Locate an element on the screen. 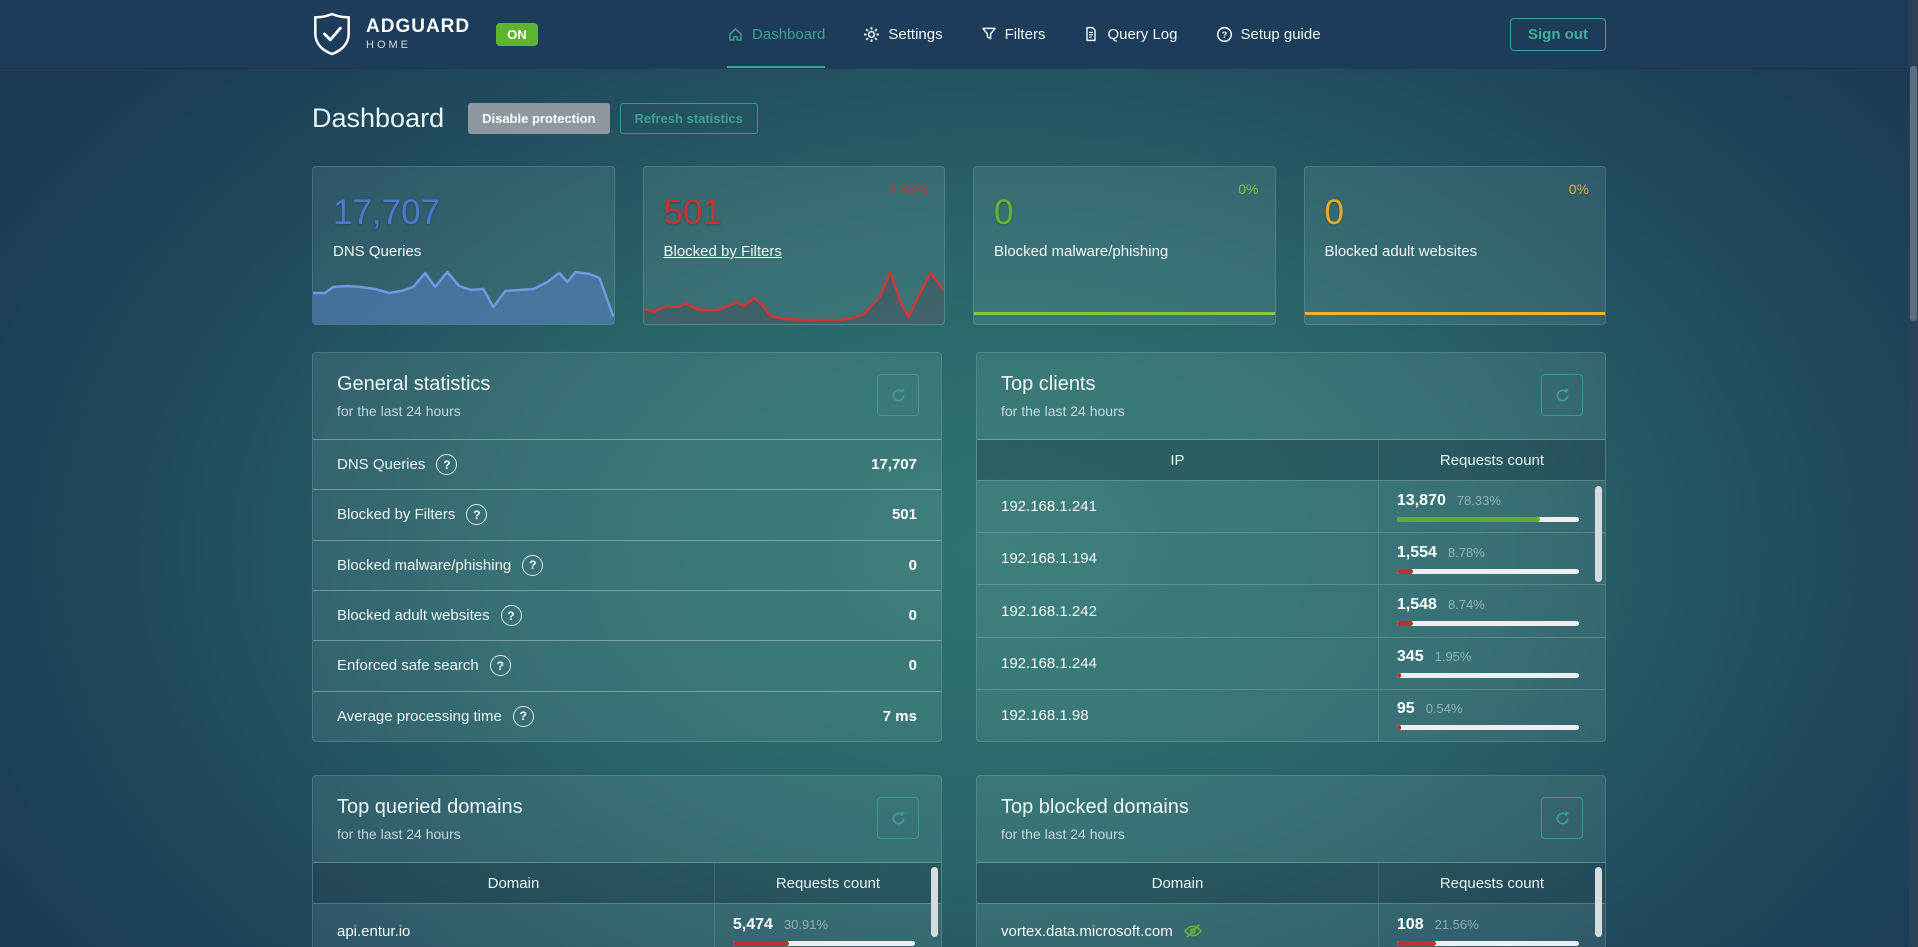 The image size is (1918, 947). panel-subtitle: for the last 24 hours is located at coordinates (399, 834).